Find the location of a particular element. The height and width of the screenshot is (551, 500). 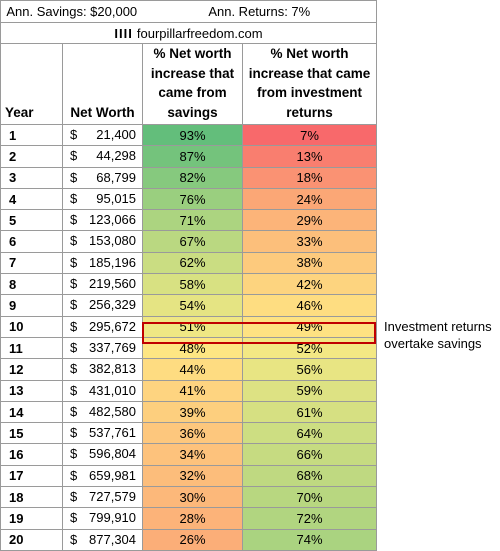

returns-pct-cell: 66% is located at coordinates (310, 454).